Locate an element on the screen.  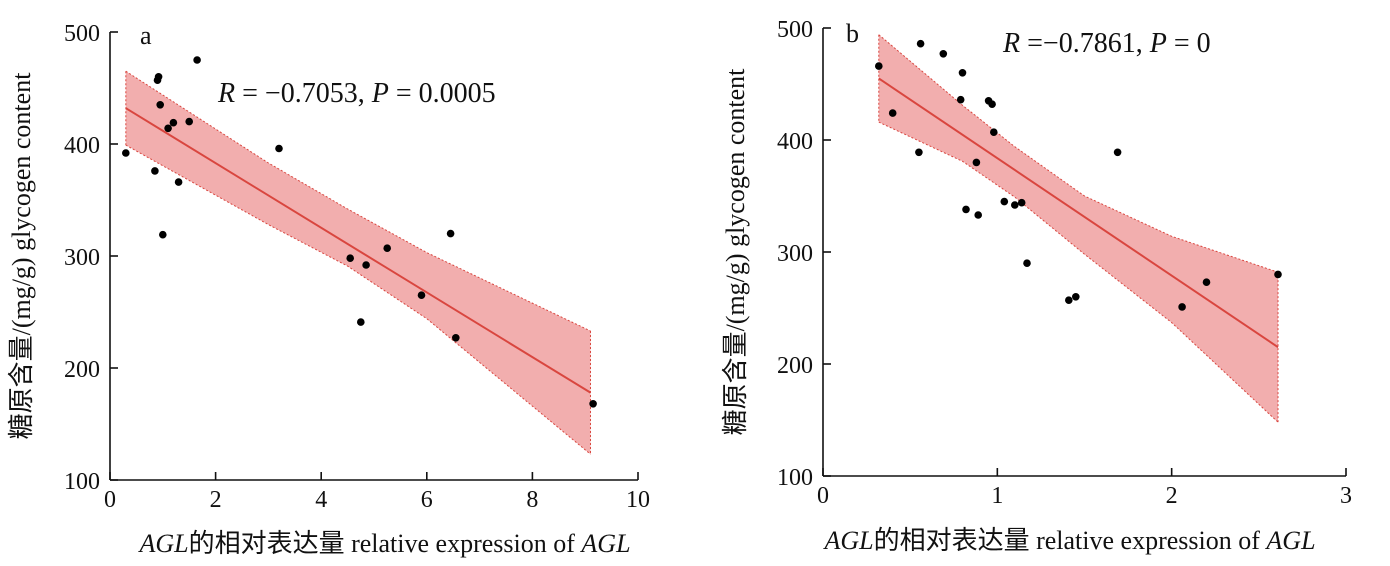
x-tick-label: 4 is located at coordinates (321, 500).